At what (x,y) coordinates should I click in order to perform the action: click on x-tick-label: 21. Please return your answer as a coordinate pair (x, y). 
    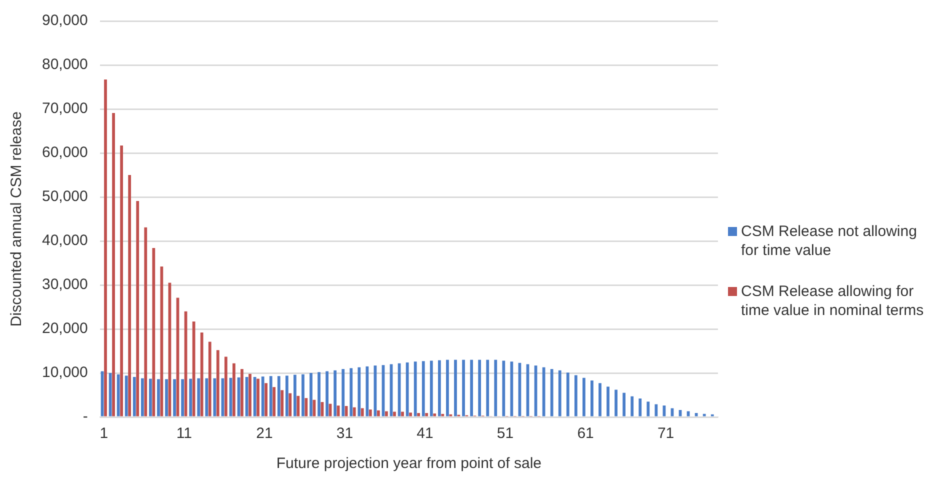
    Looking at the image, I should click on (264, 433).